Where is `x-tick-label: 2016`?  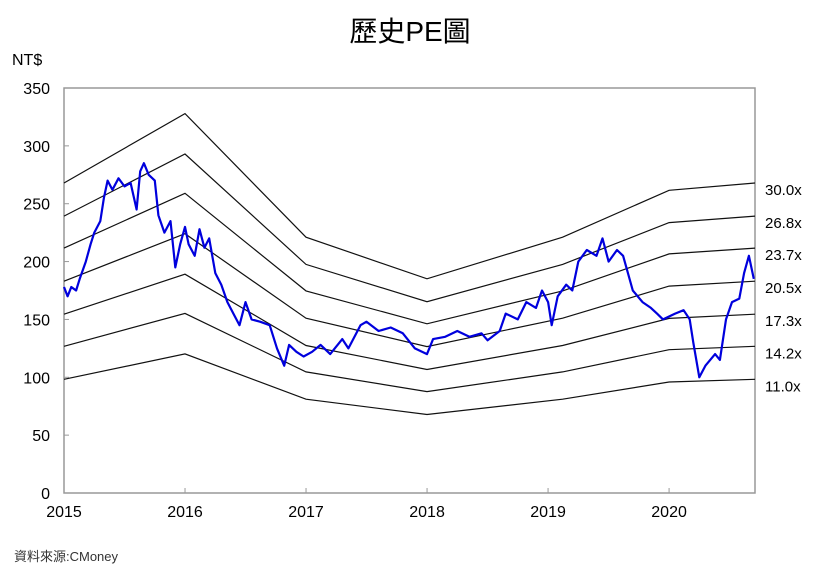
x-tick-label: 2016 is located at coordinates (185, 512).